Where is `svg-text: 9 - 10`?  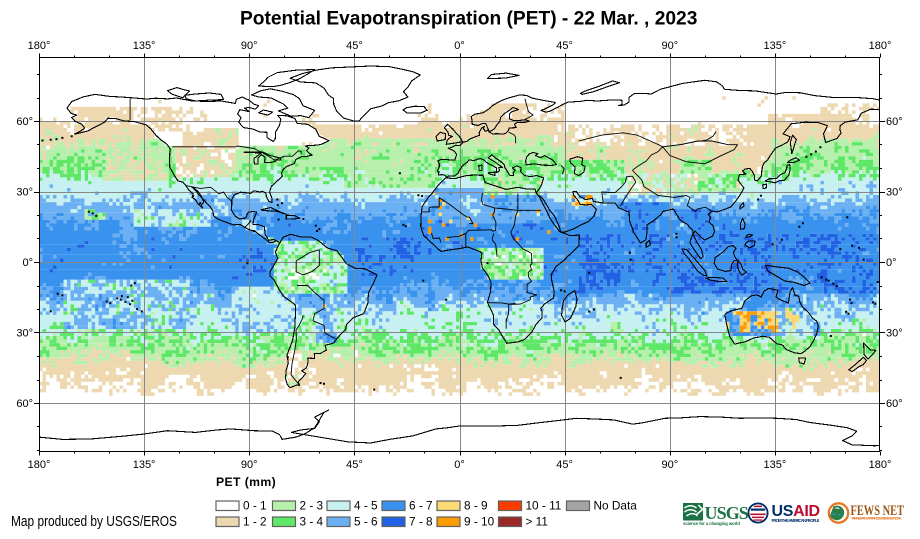
svg-text: 9 - 10 is located at coordinates (479, 522).